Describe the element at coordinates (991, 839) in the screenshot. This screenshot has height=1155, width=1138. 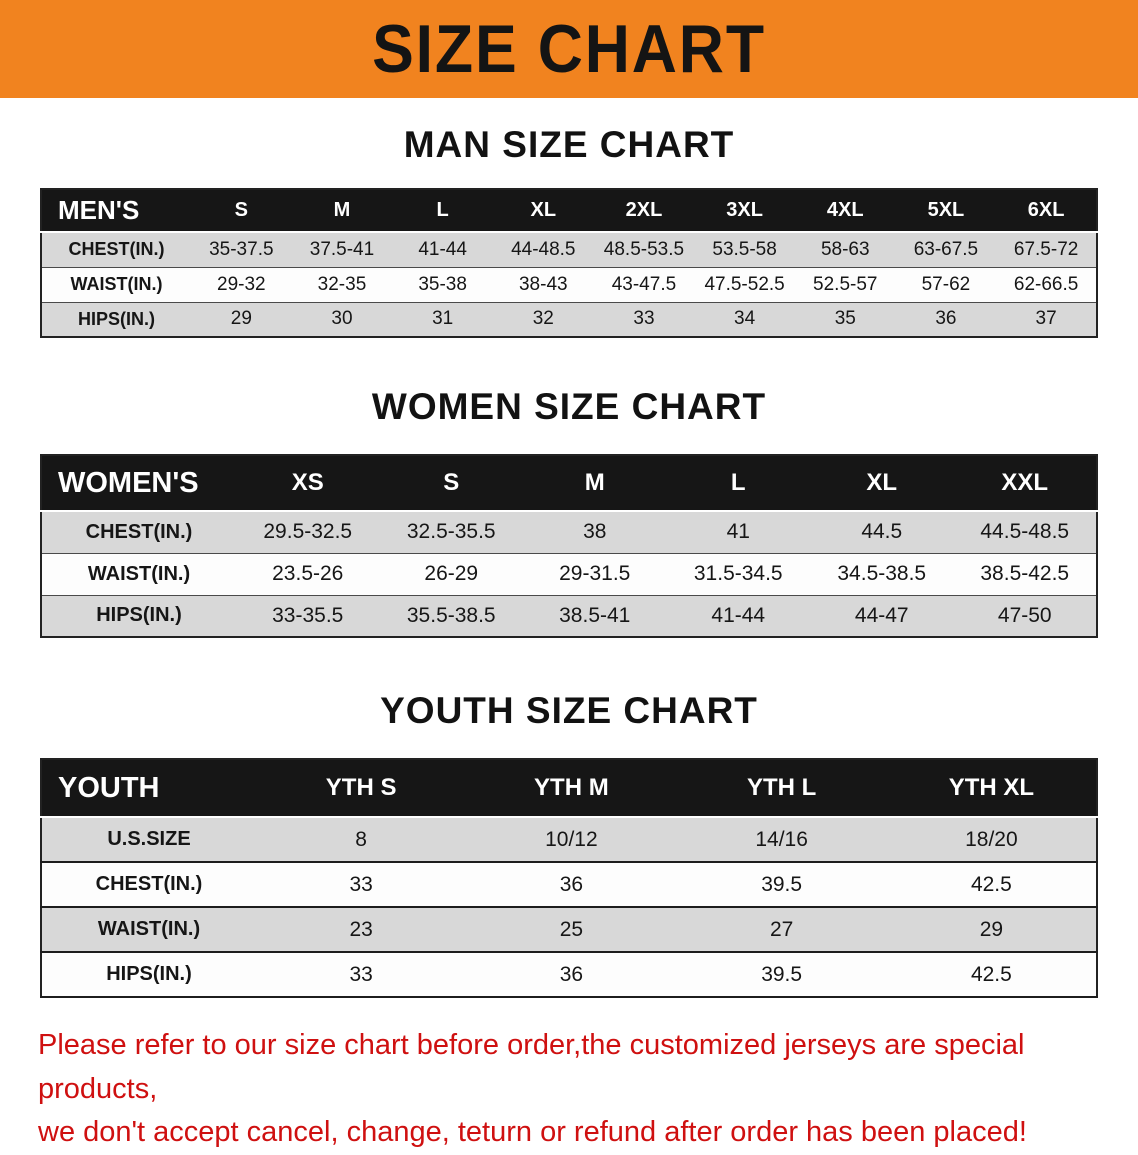
I see `cell: 18/20` at that location.